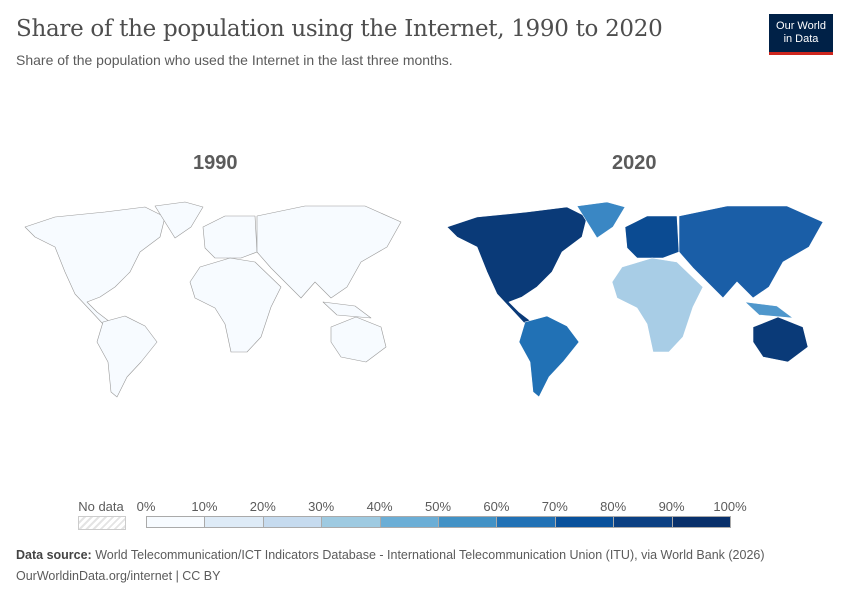 The height and width of the screenshot is (600, 850). I want to click on legend-no-data-label: No data, so click(101, 506).